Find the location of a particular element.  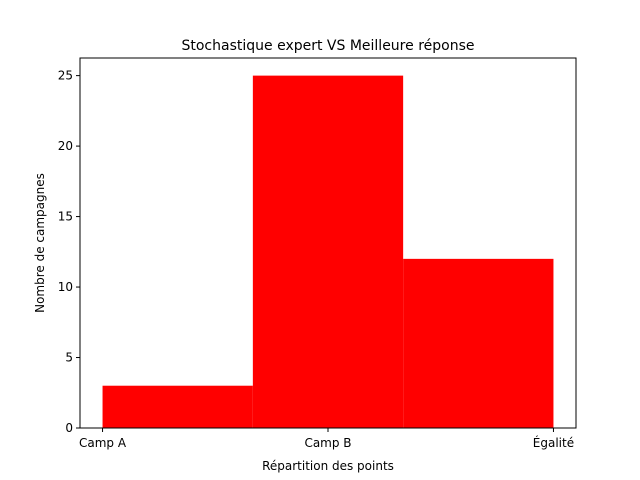

x-tick-label-1: Camp B is located at coordinates (327, 443).